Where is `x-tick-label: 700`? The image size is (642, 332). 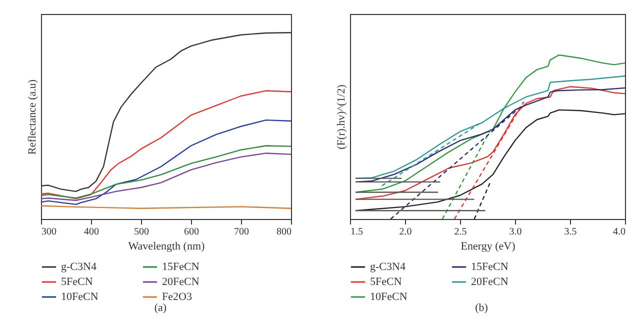 x-tick-label: 700 is located at coordinates (241, 232).